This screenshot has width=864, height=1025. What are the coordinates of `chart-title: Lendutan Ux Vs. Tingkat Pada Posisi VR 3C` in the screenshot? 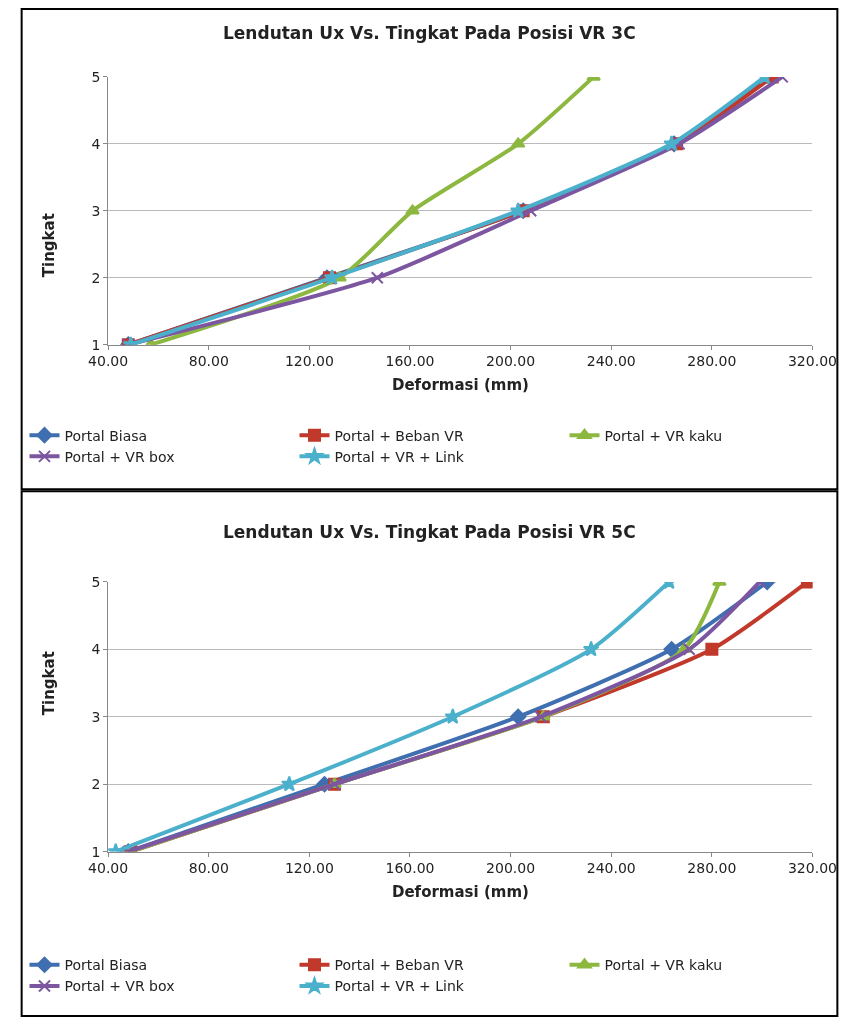 It's located at (429, 33).